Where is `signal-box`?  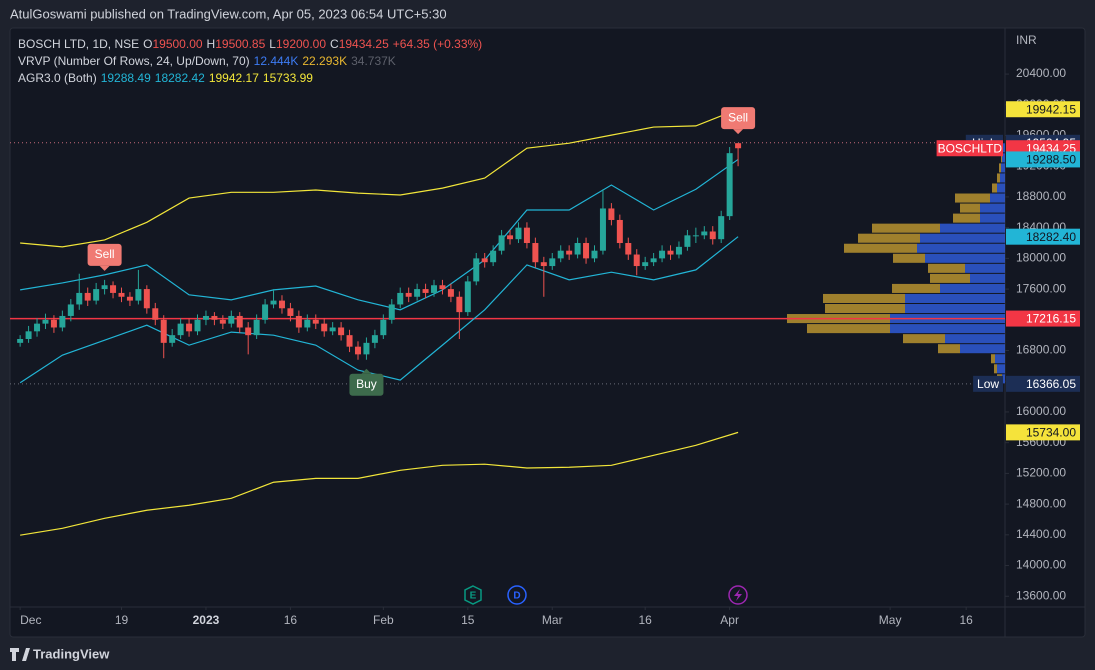
signal-box is located at coordinates (738, 118).